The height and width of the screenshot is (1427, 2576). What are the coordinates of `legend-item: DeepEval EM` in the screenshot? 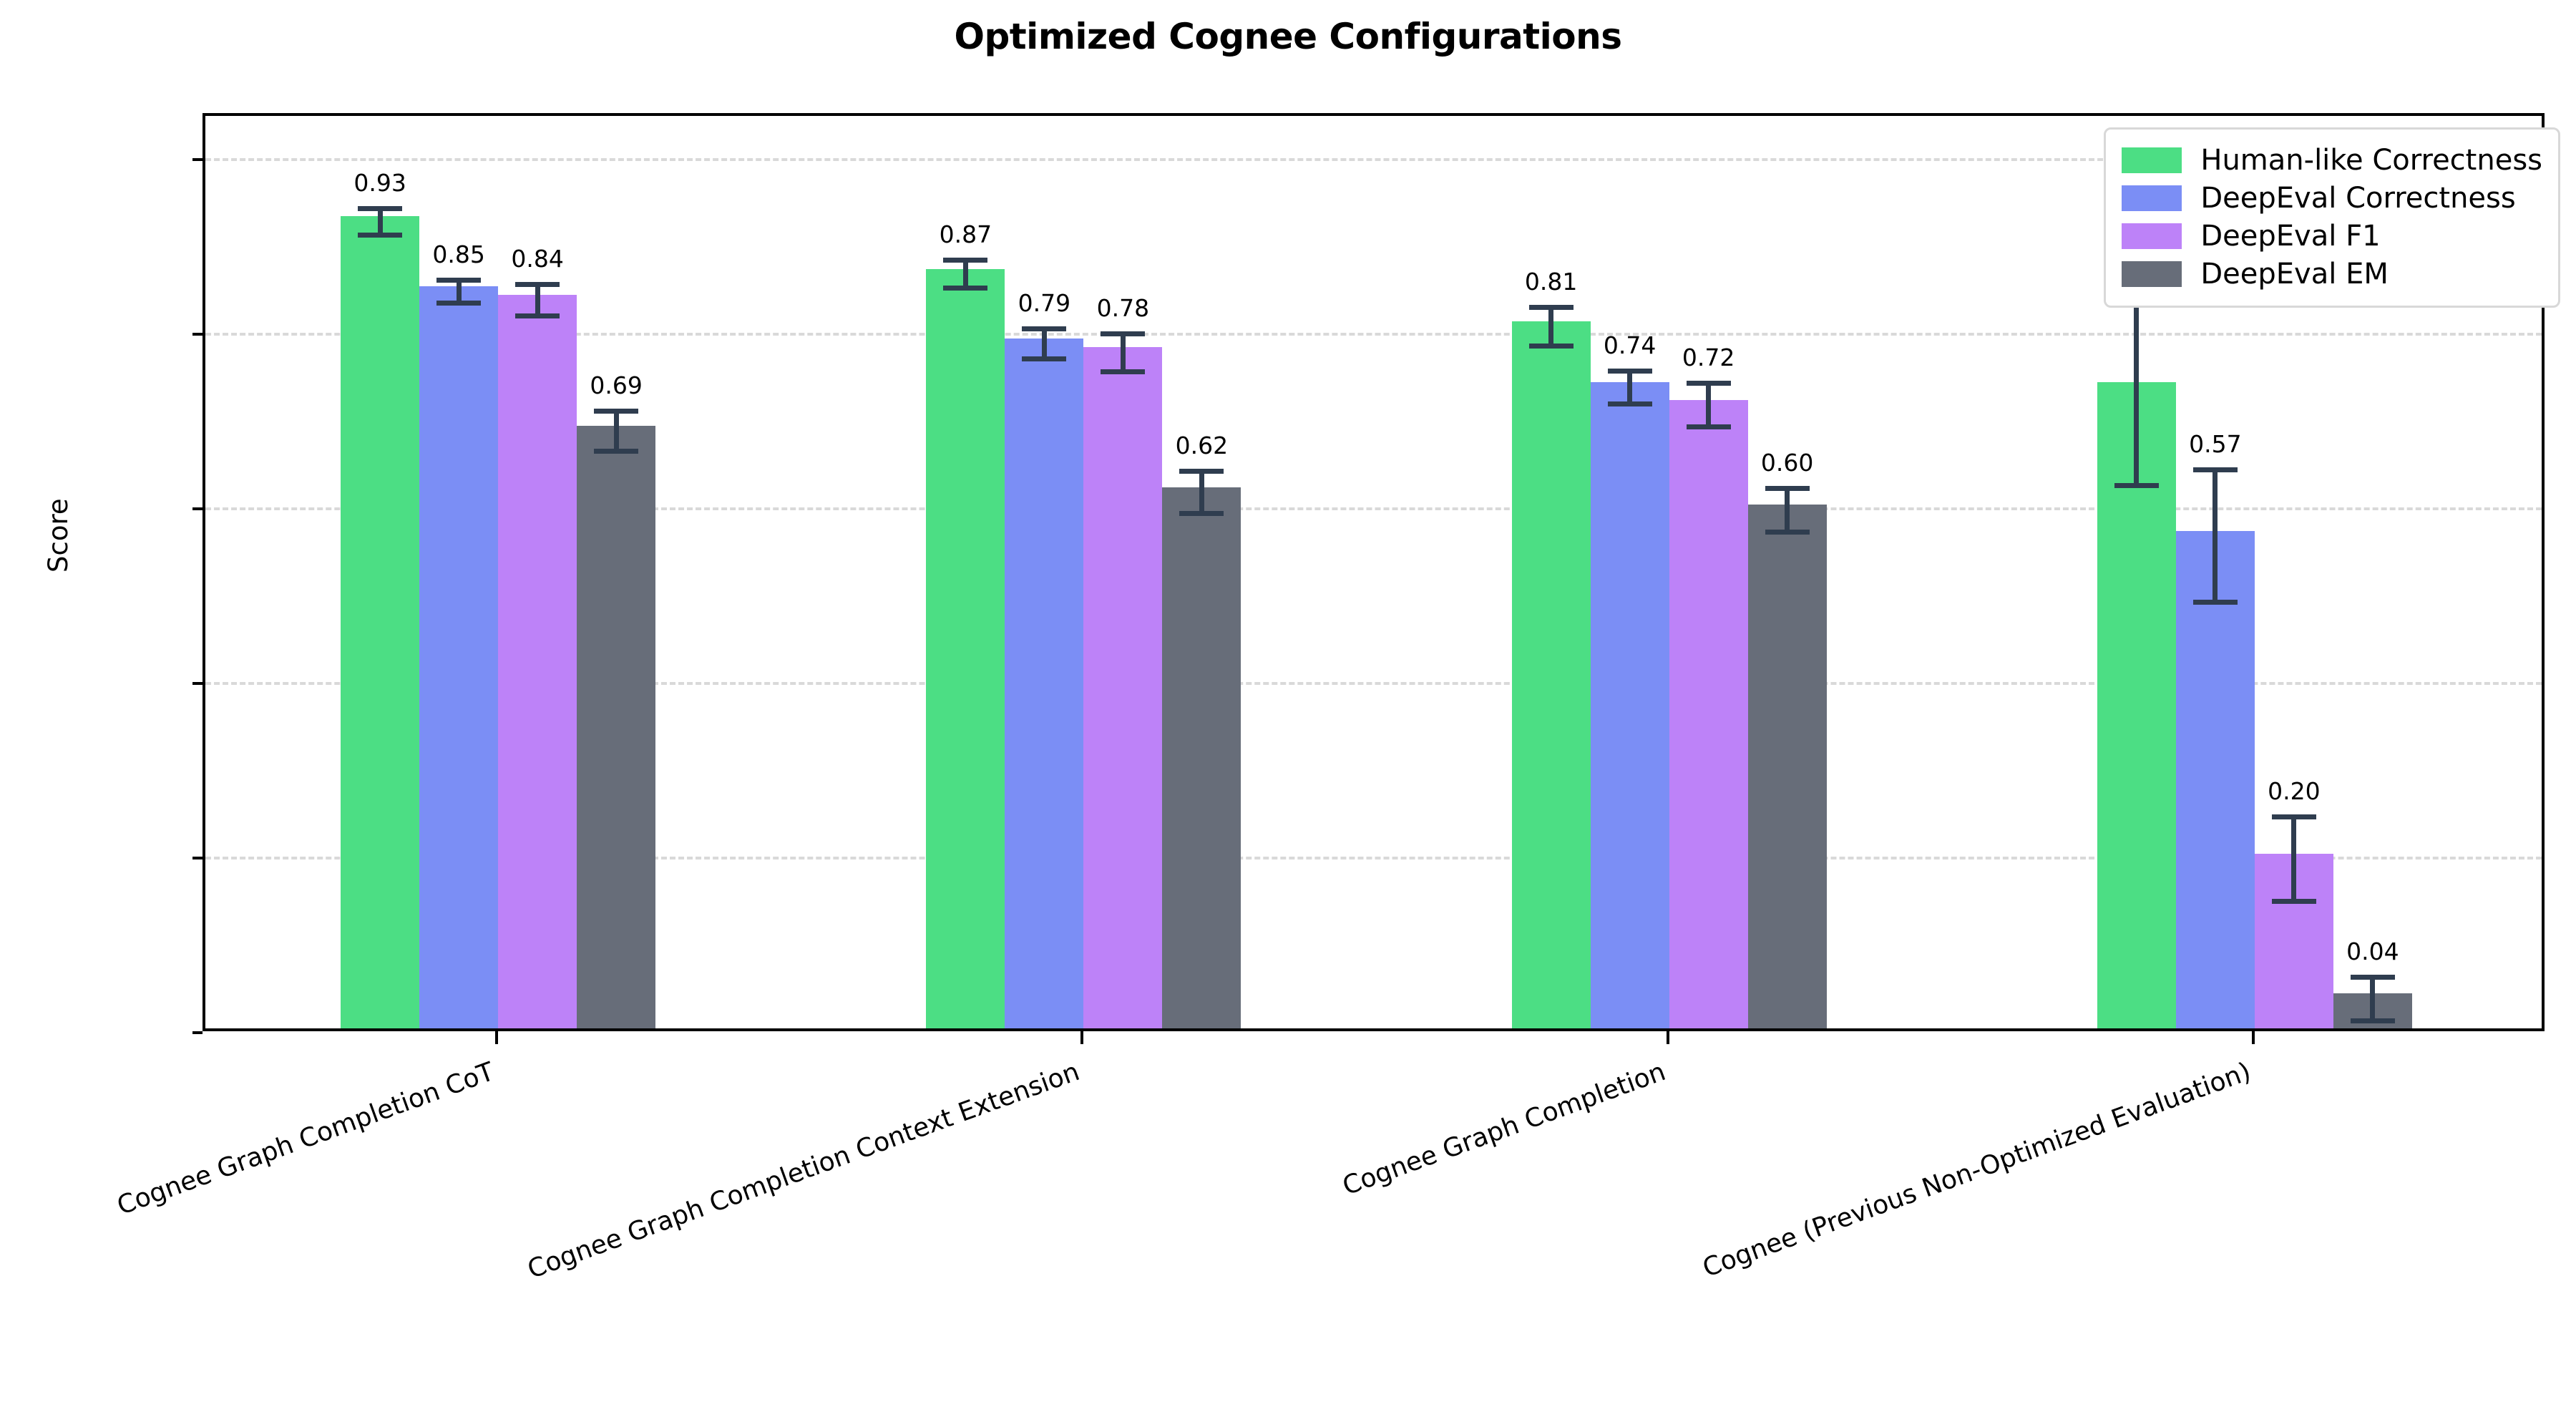 It's located at (2332, 274).